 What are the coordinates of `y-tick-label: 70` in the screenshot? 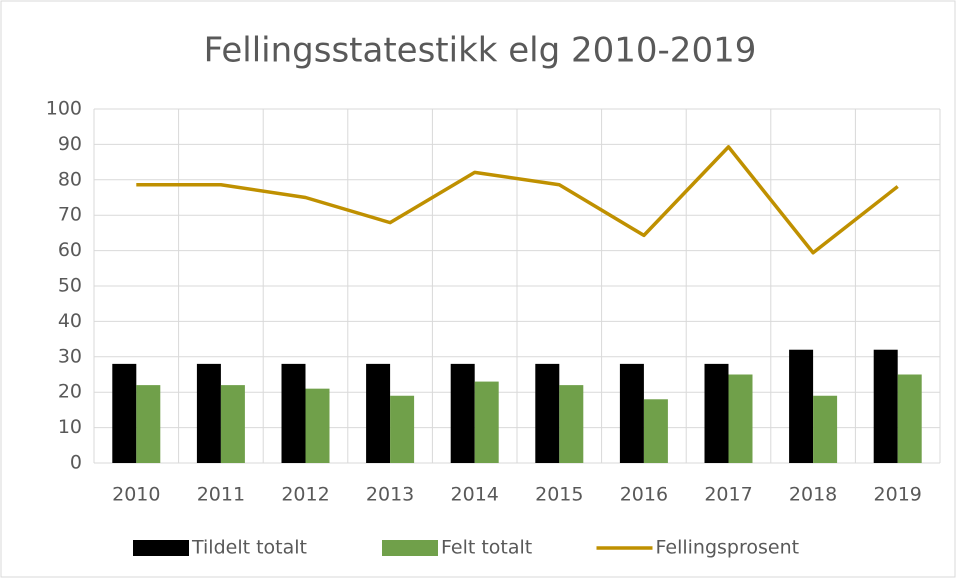 It's located at (70, 215).